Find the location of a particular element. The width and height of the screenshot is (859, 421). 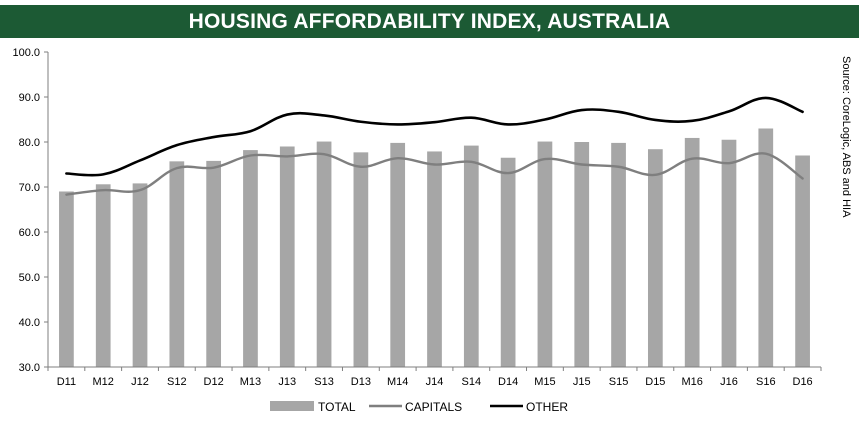

y-tick-label: 60.0 is located at coordinates (29, 233).